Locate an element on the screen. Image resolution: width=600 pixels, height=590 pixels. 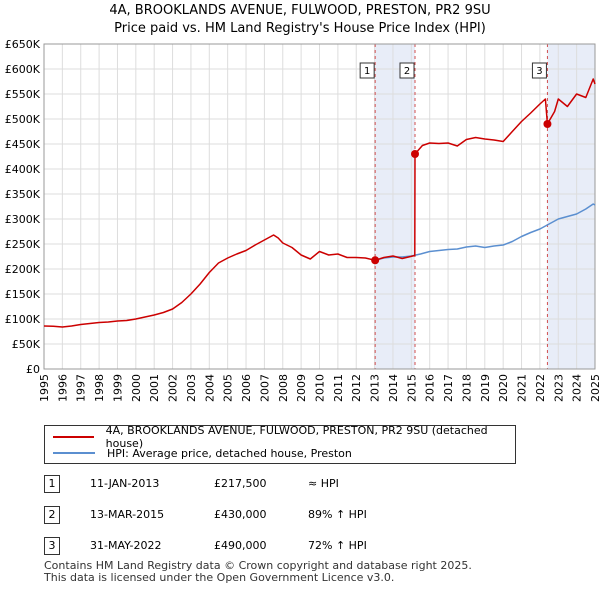
x-tick-label: 2015 is located at coordinates (411, 388).